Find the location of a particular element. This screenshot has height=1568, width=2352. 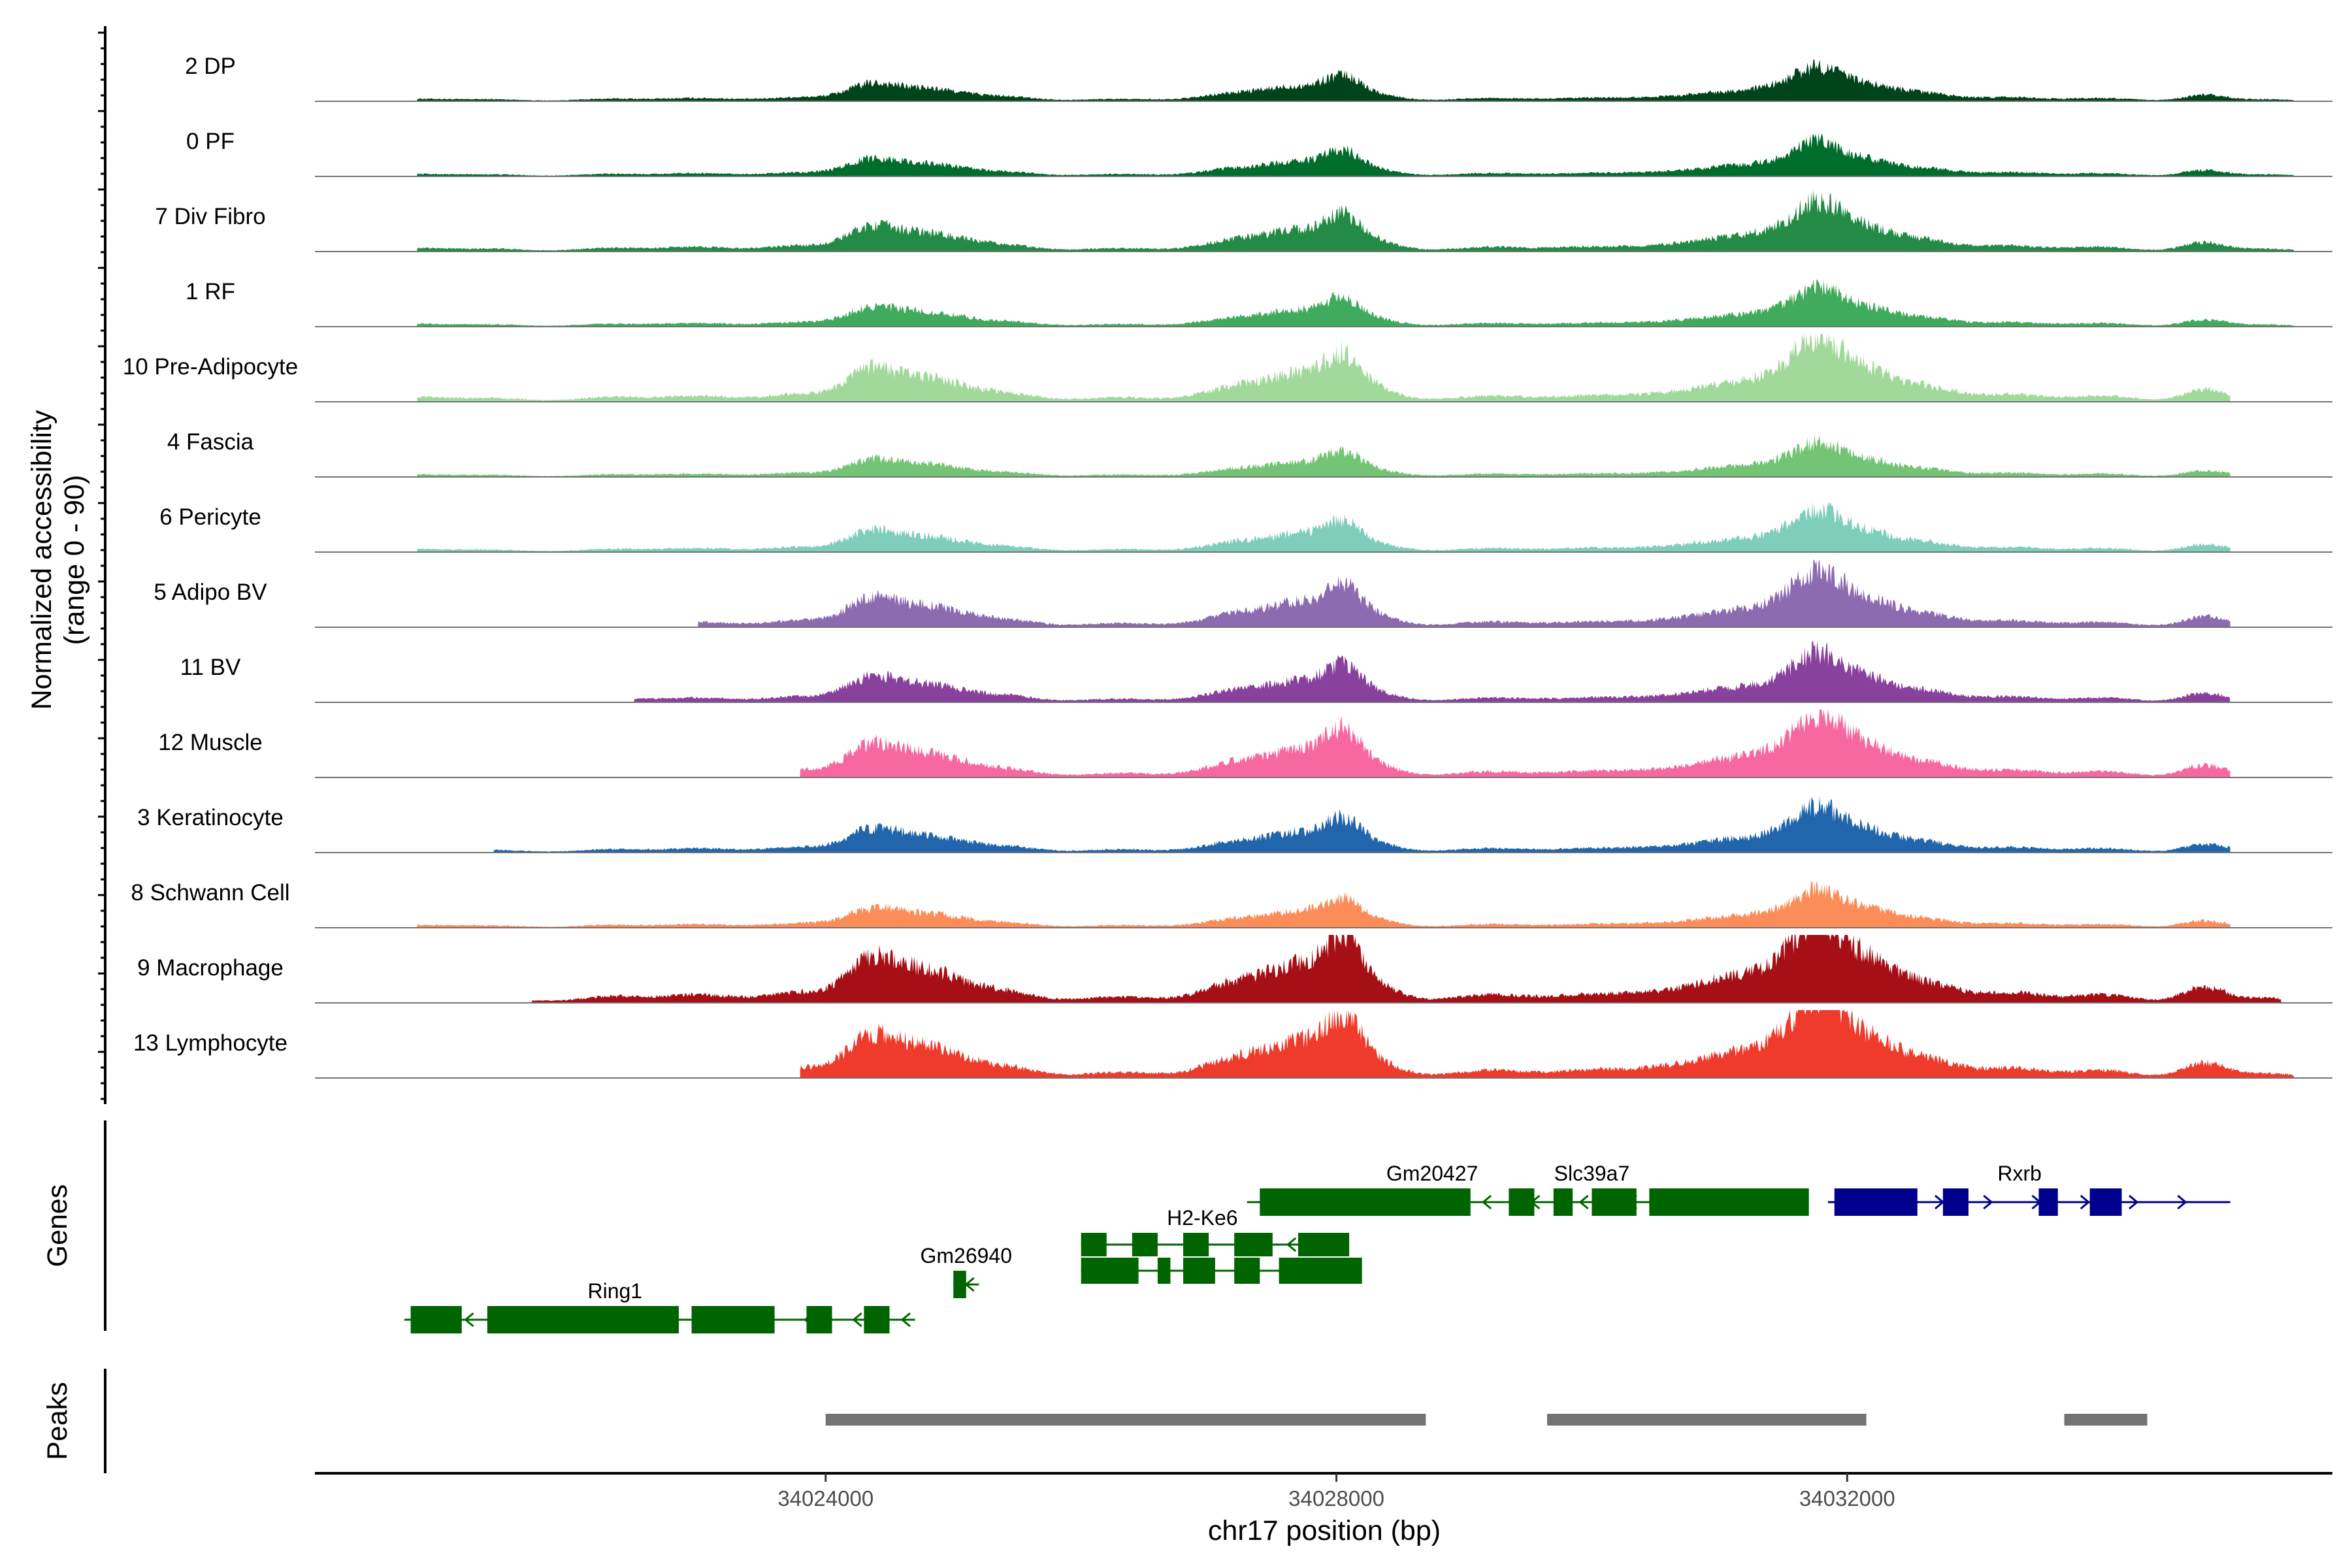

y-axis-label: Normalized accessibility is located at coordinates (41, 560).